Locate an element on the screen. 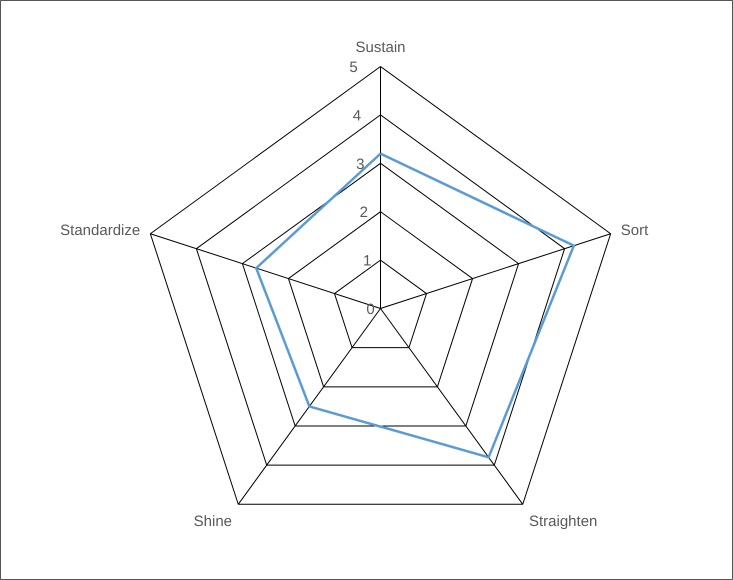  spoke-label: Standardize is located at coordinates (100, 230).